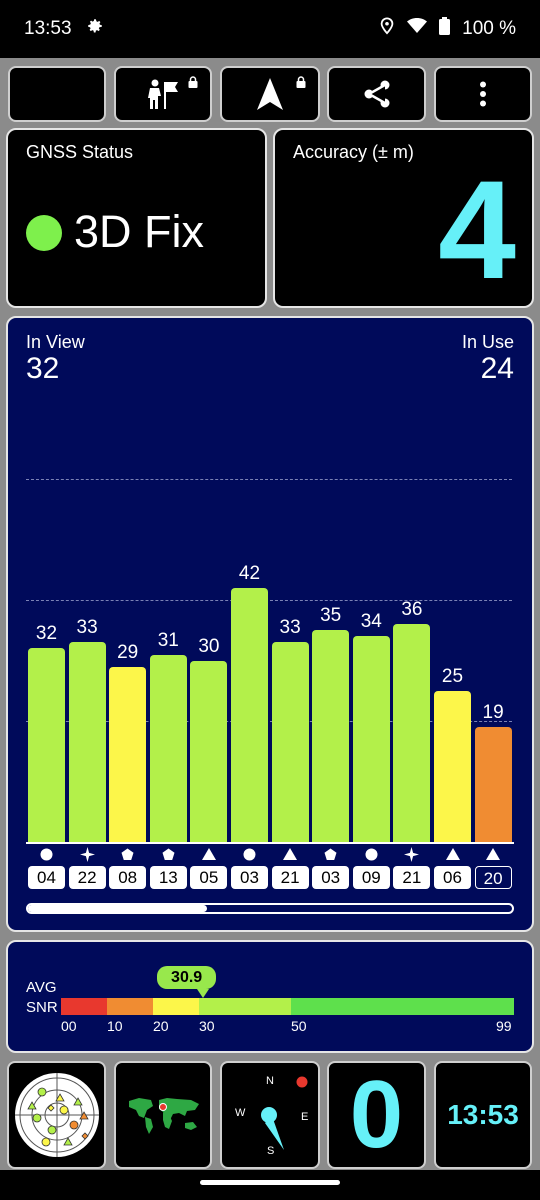 The height and width of the screenshot is (1200, 540). I want to click on speed-value: 0, so click(376, 1114).